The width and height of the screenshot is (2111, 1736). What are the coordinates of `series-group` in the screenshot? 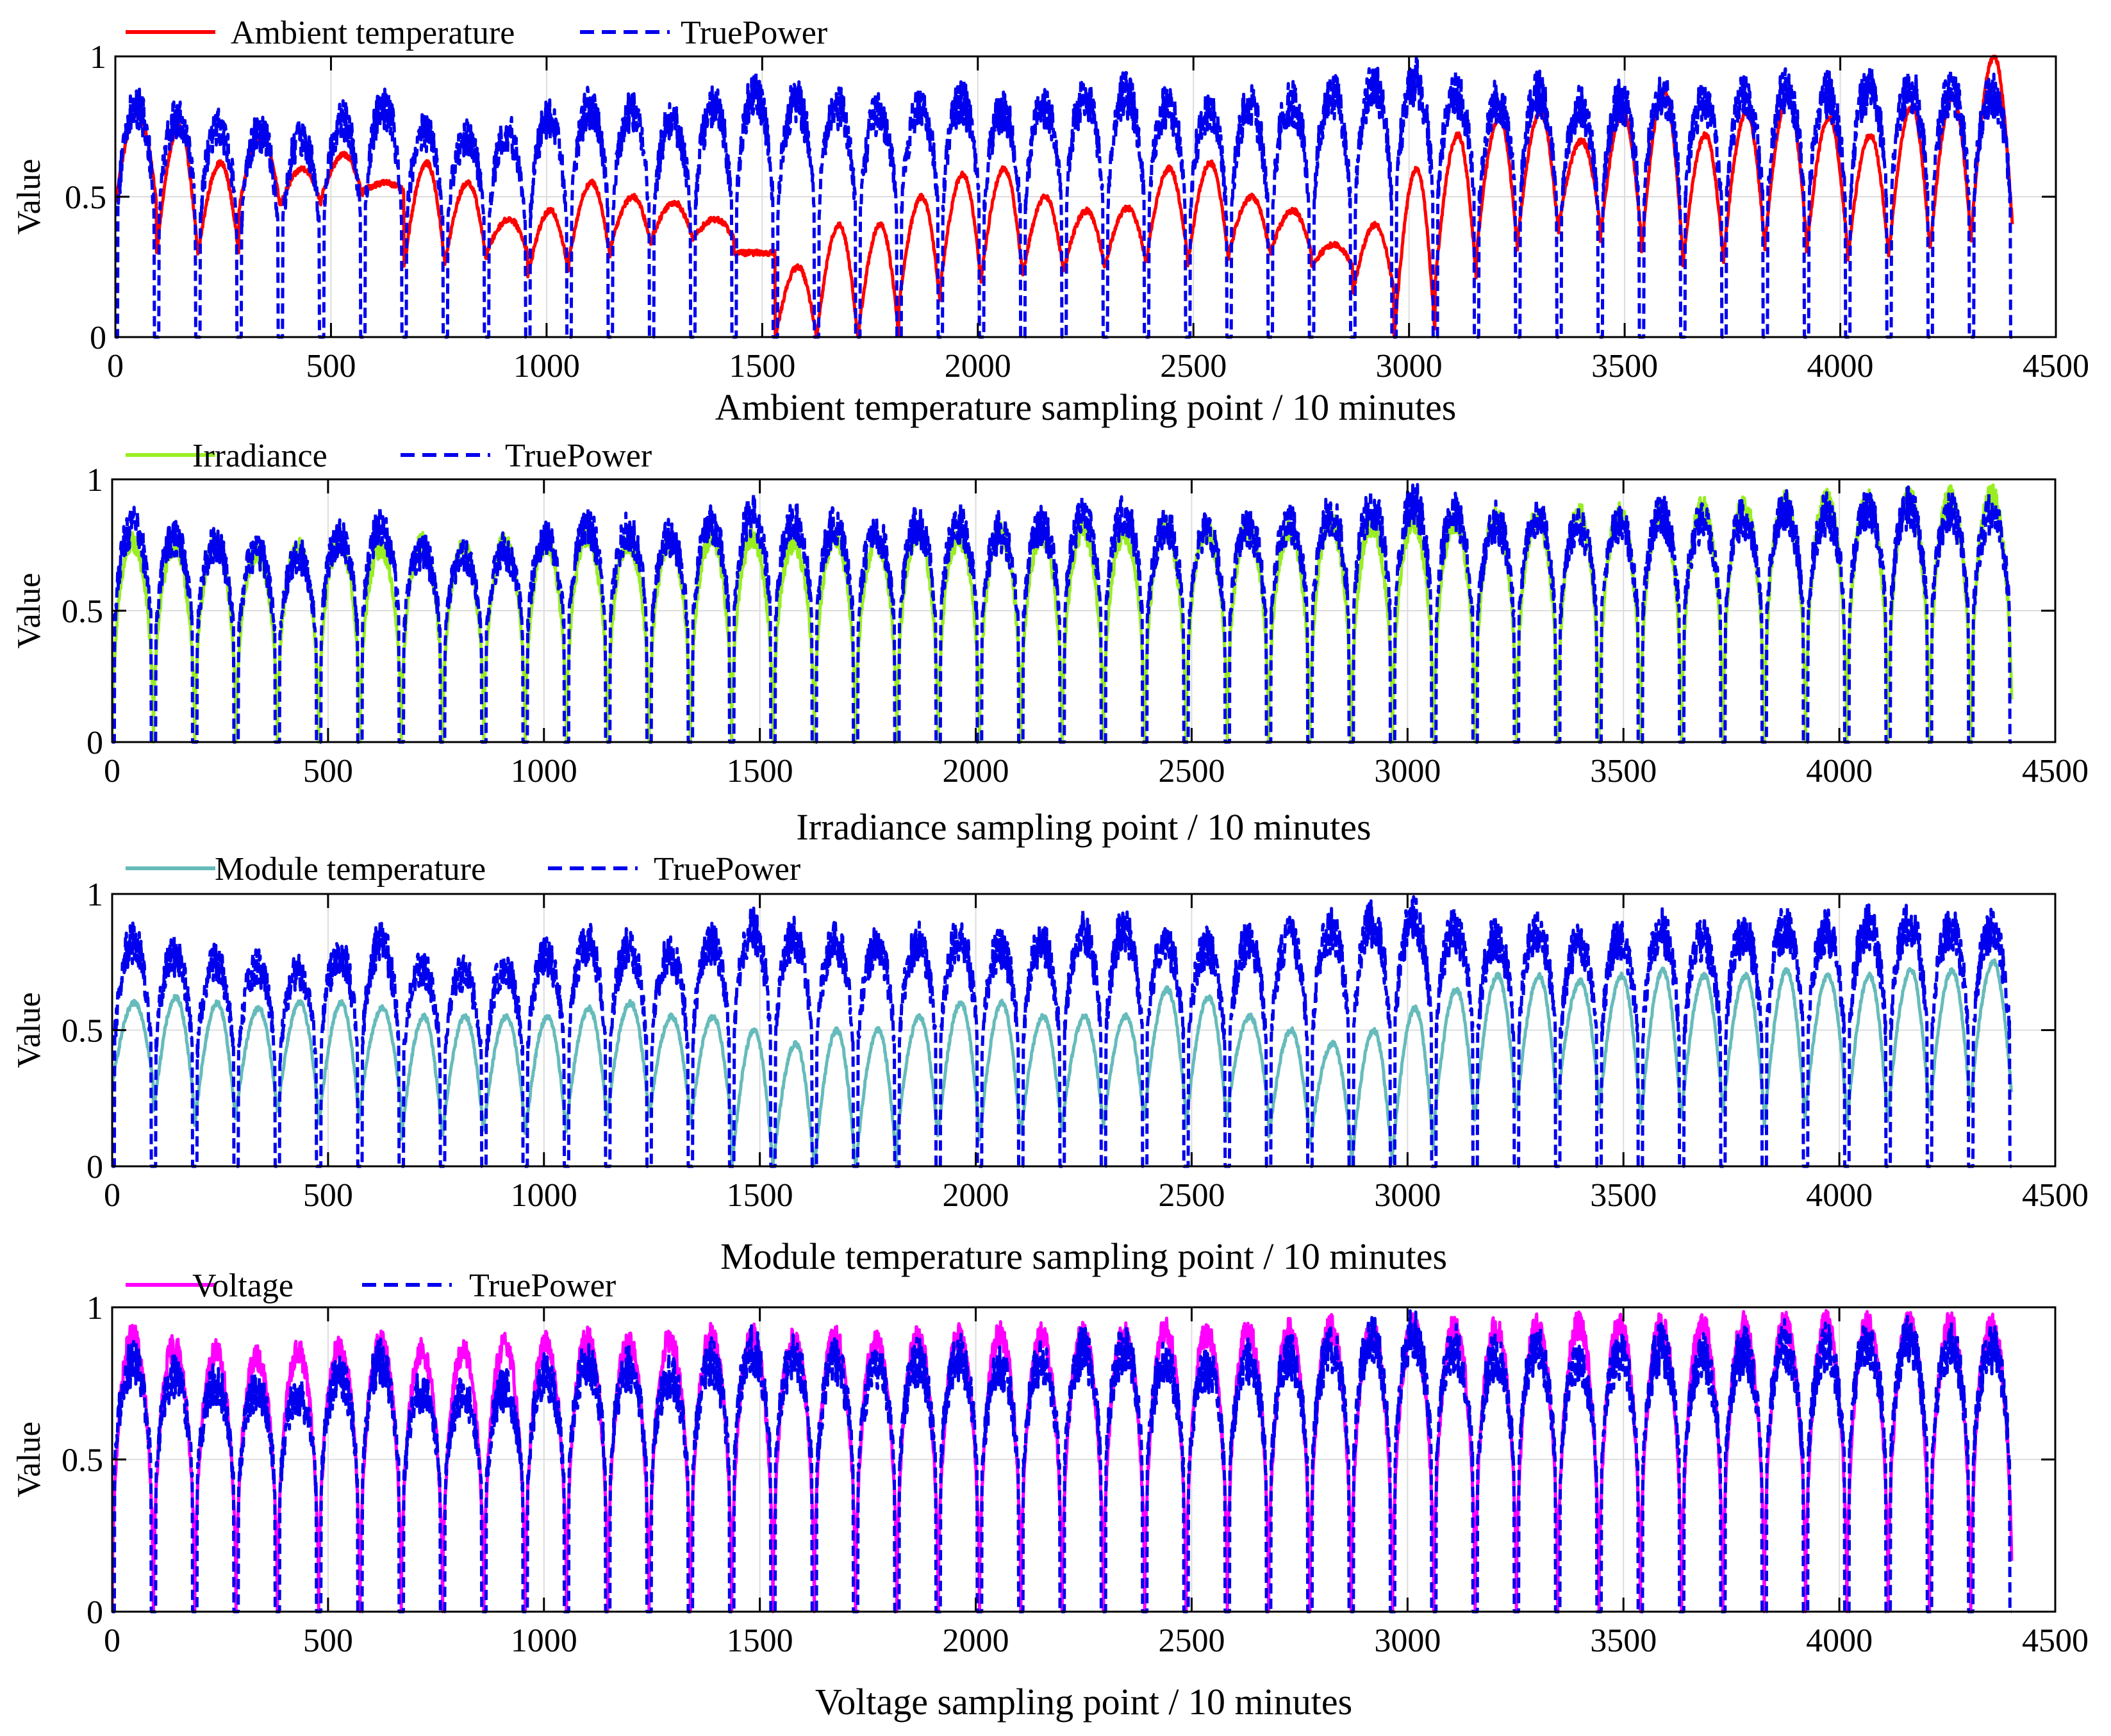 It's located at (1064, 196).